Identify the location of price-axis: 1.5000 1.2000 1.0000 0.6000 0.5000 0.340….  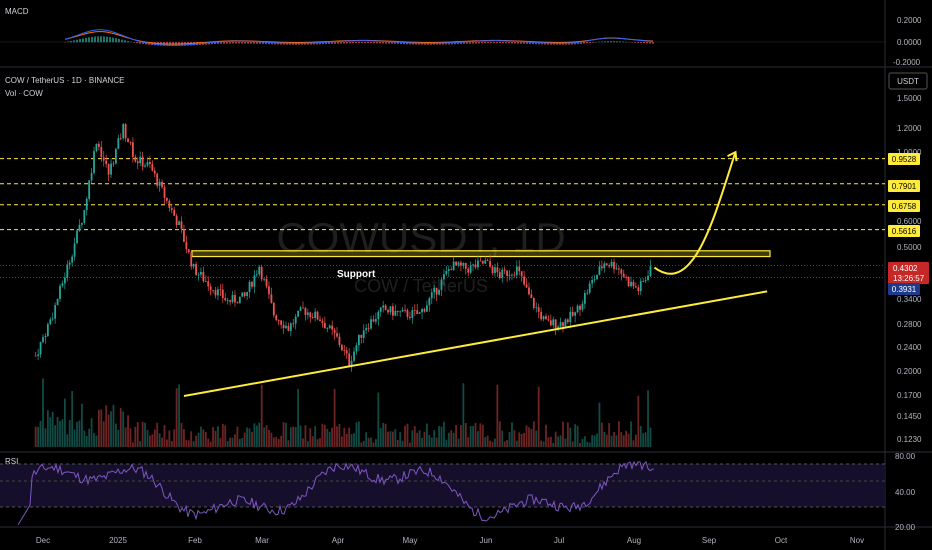
(909, 269).